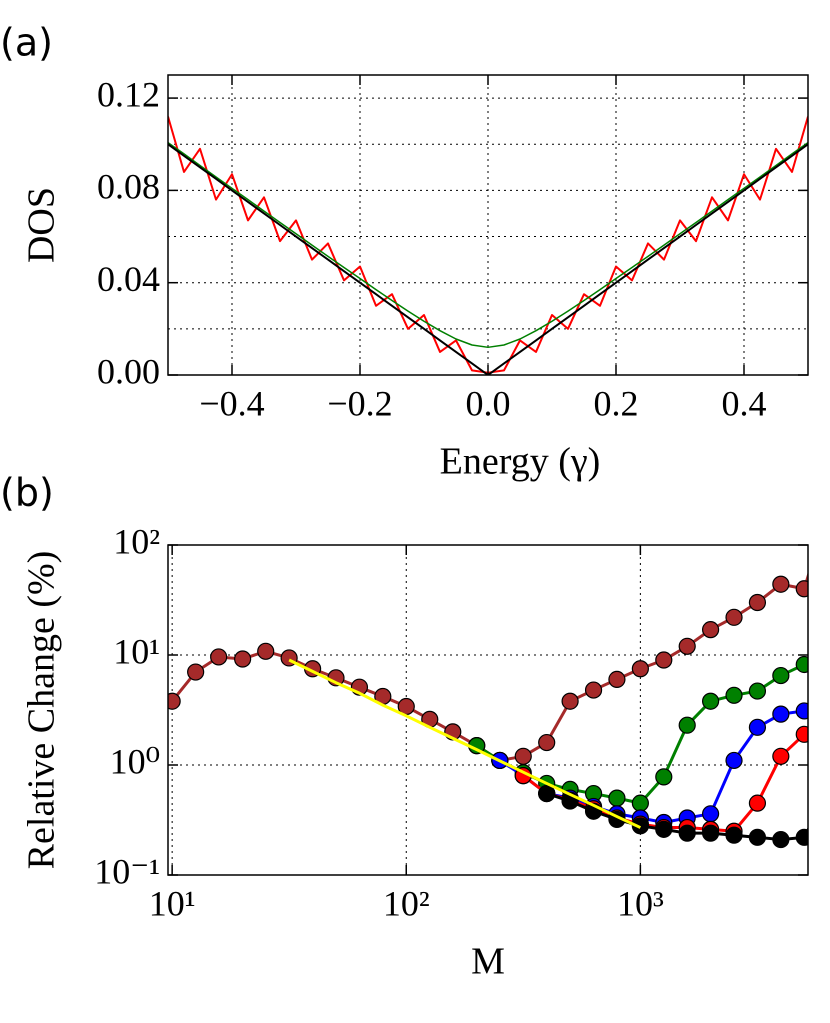  What do you see at coordinates (128, 371) in the screenshot?
I see `y-tick-label: 0.00` at bounding box center [128, 371].